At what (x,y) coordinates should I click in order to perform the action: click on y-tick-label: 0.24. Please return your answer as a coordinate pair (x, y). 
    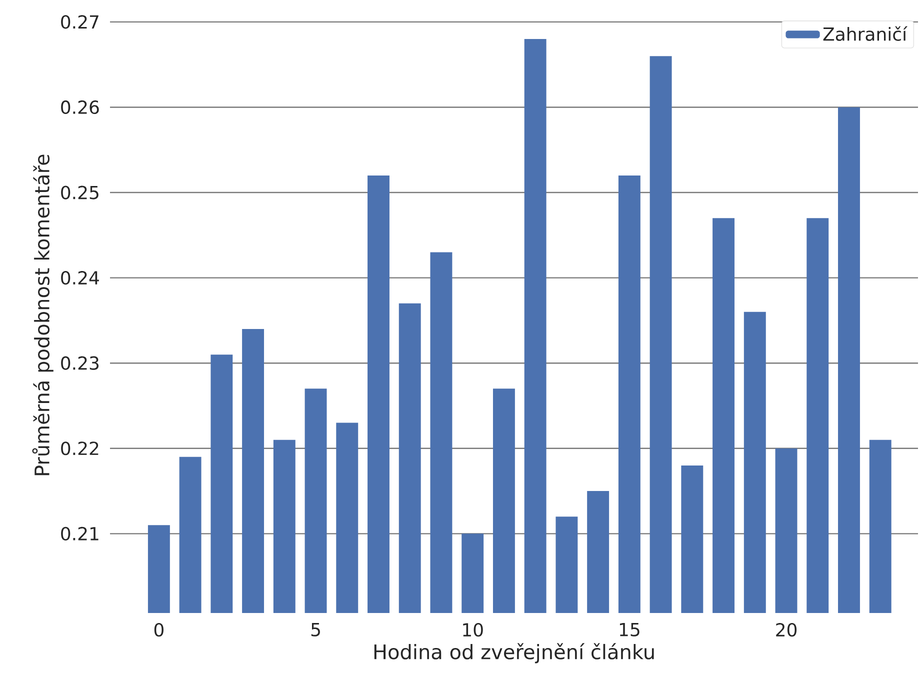
    Looking at the image, I should click on (80, 278).